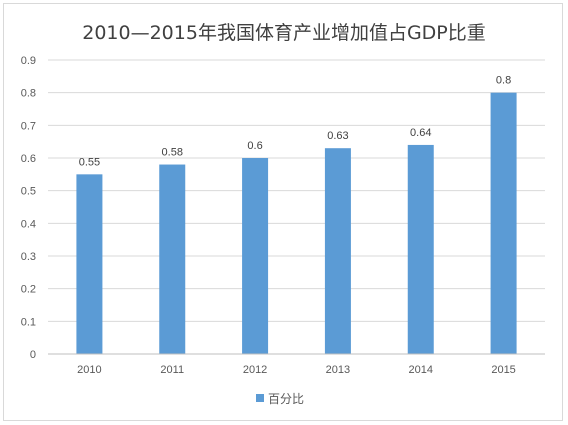  Describe the element at coordinates (172, 370) in the screenshot. I see `x-tick-label: 2011` at that location.